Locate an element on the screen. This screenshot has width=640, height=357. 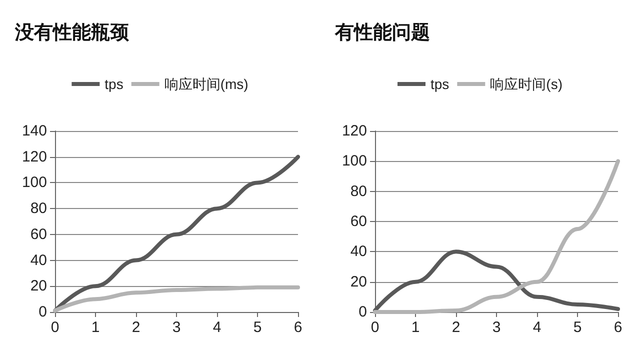
legend-label: 响应时间(s) is located at coordinates (526, 84).